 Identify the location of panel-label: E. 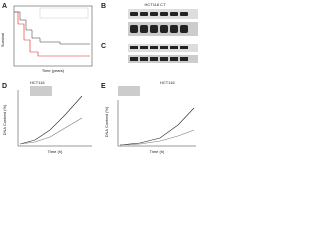
(103, 86).